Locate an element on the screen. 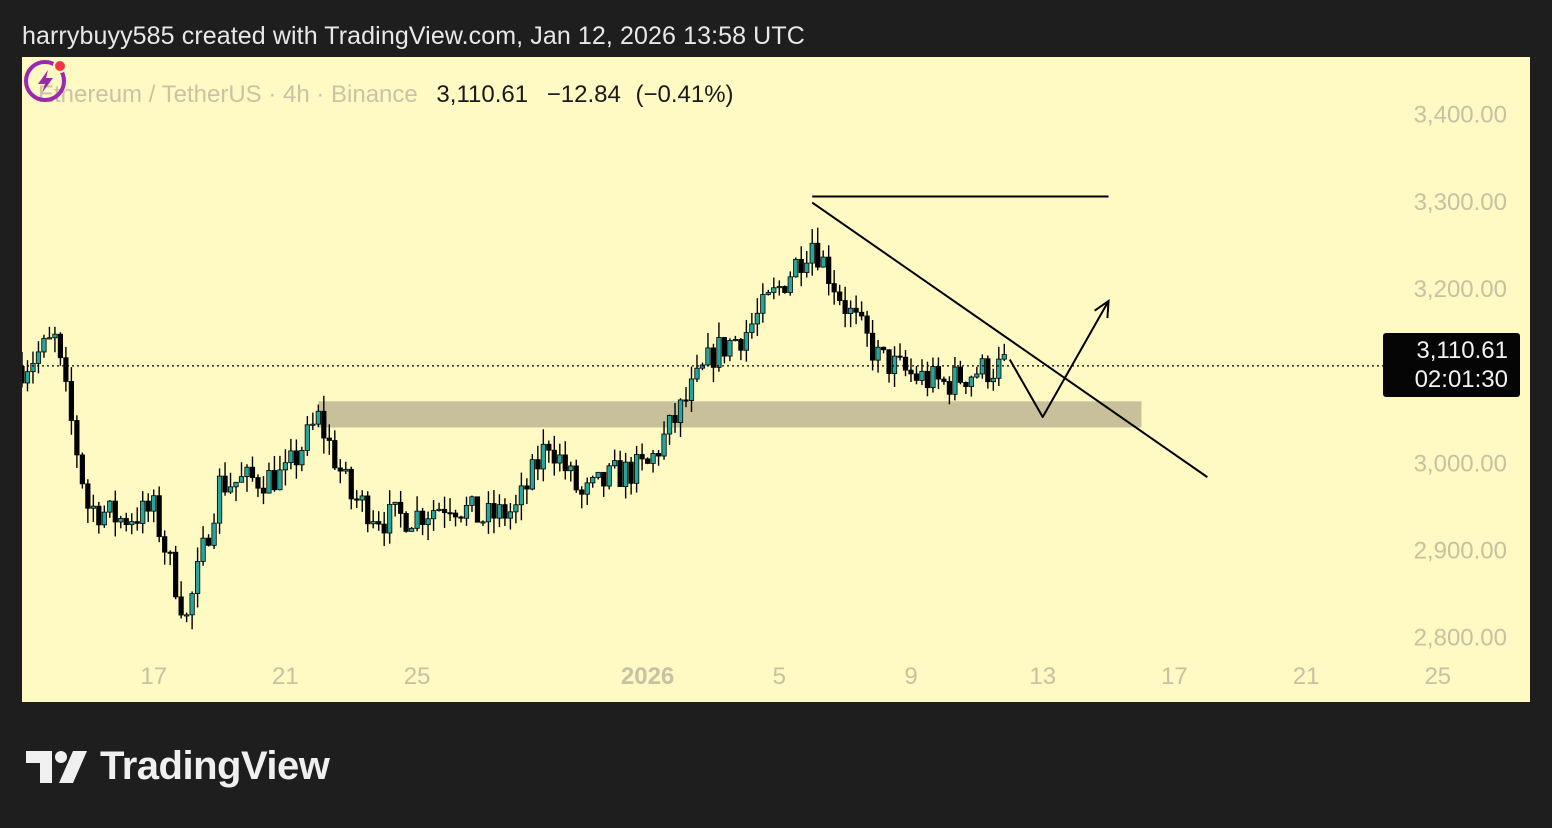  lightning-bolt-icon is located at coordinates (46, 81).